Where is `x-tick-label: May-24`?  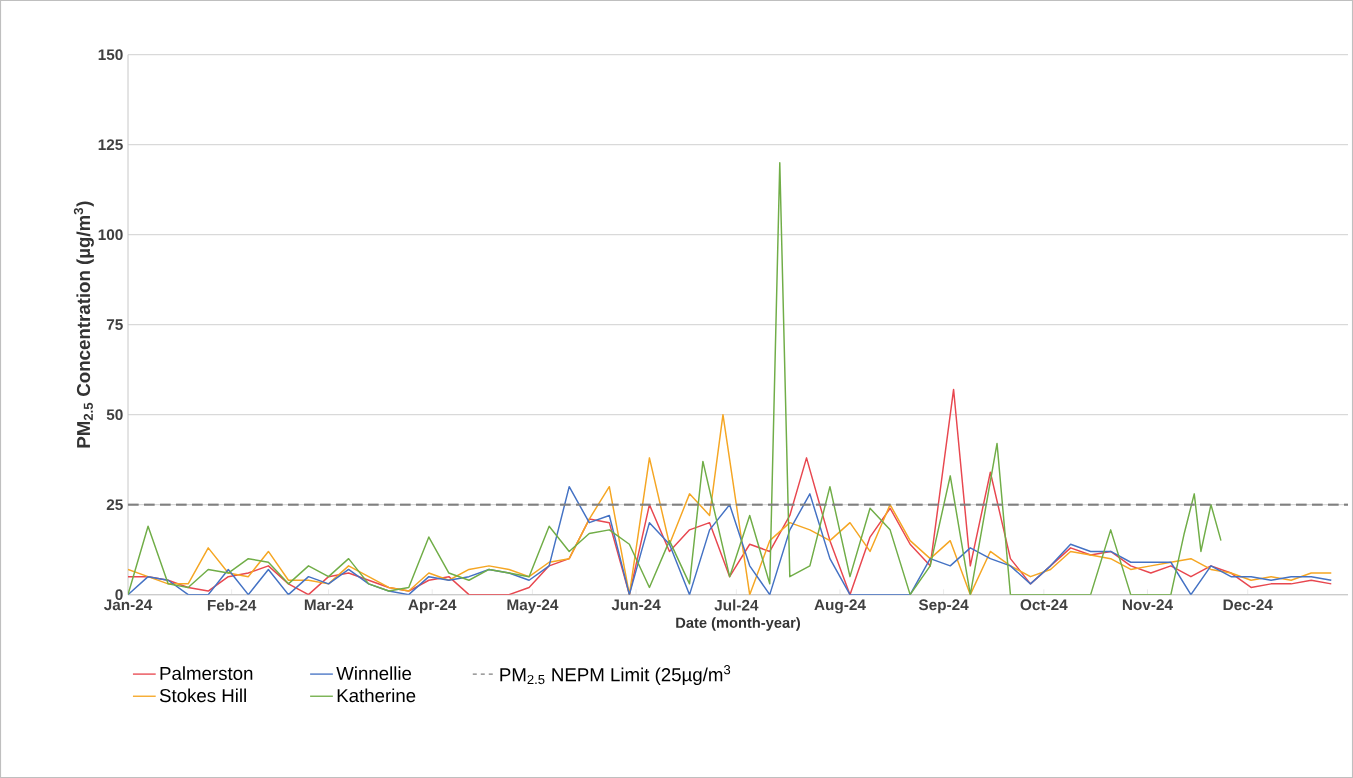
x-tick-label: May-24 is located at coordinates (533, 606).